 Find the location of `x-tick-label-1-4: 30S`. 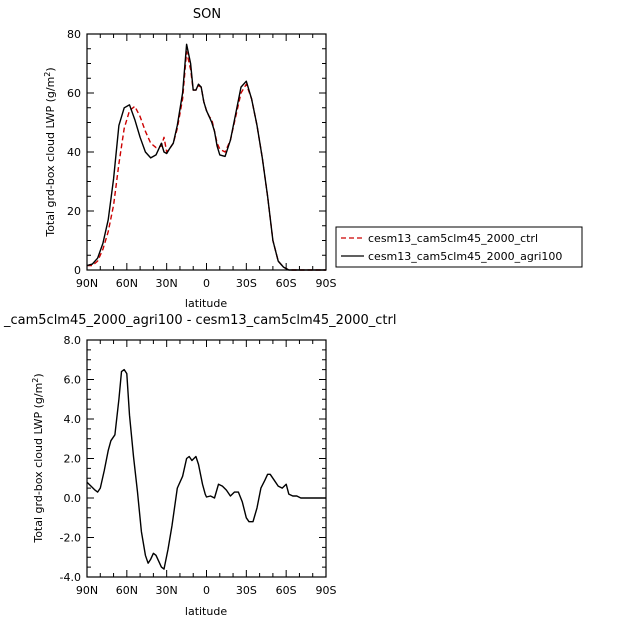

x-tick-label-1-4: 30S is located at coordinates (246, 590).